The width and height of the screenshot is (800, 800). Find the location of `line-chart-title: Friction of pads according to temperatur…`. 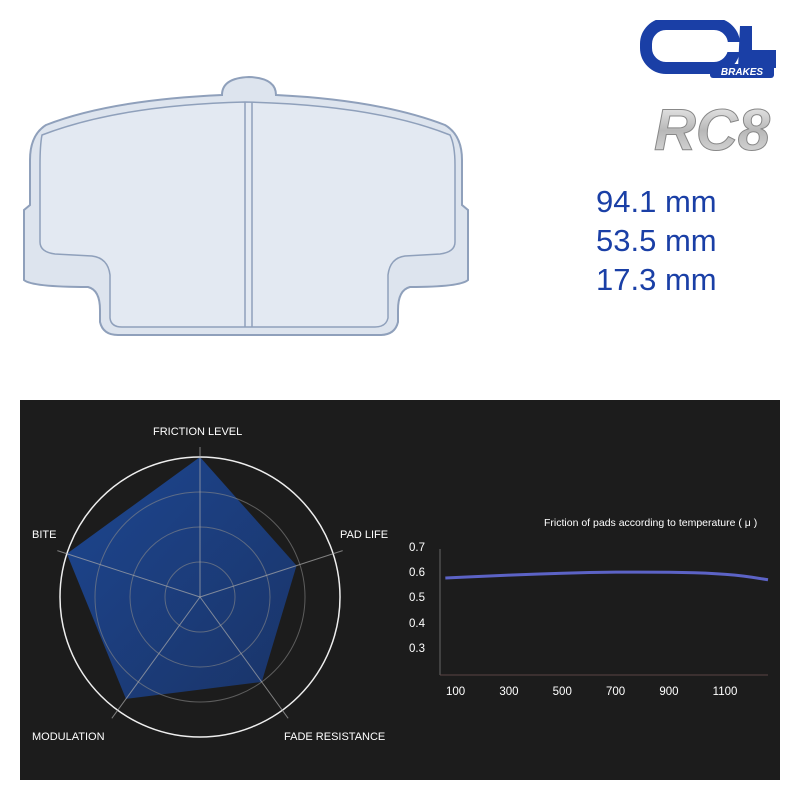

line-chart-title: Friction of pads according to temperatur… is located at coordinates (651, 523).